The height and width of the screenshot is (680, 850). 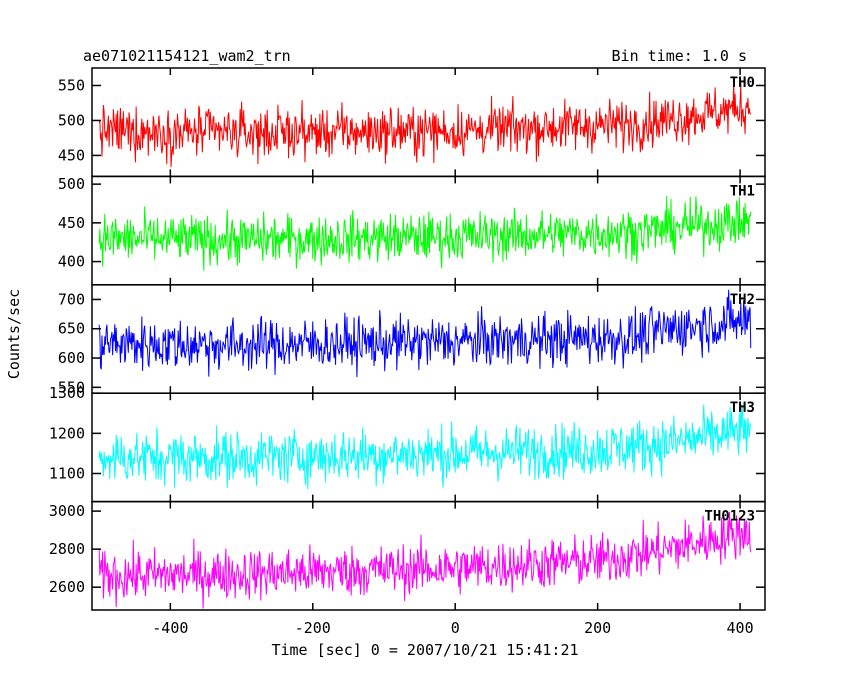 I want to click on series-line-th1, so click(x=425, y=233).